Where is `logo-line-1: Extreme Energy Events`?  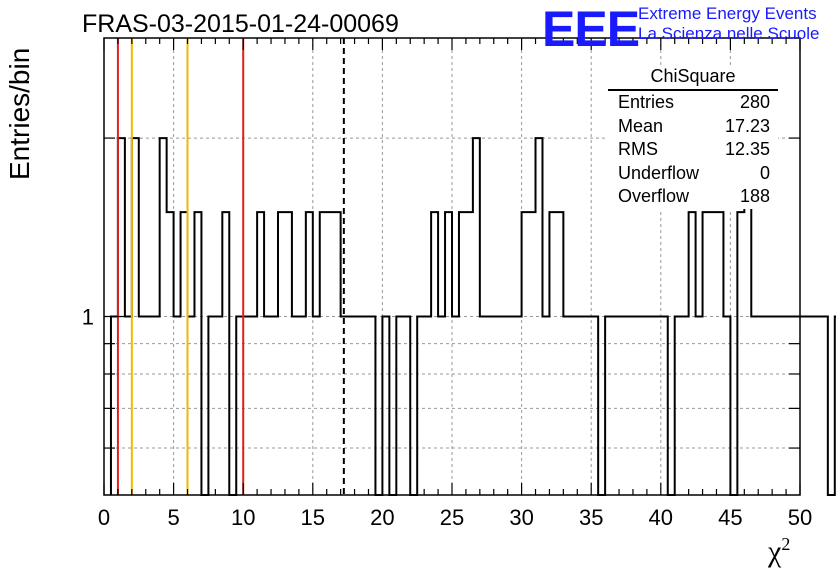
logo-line-1: Extreme Energy Events is located at coordinates (727, 13).